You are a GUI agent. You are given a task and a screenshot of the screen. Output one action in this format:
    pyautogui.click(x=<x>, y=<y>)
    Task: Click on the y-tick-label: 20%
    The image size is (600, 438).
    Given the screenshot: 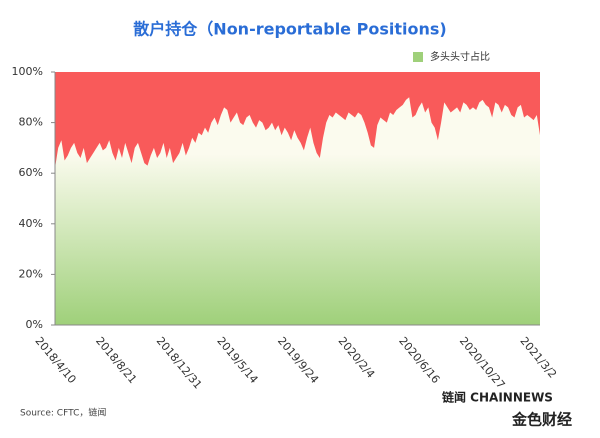 What is the action you would take?
    pyautogui.click(x=31, y=273)
    